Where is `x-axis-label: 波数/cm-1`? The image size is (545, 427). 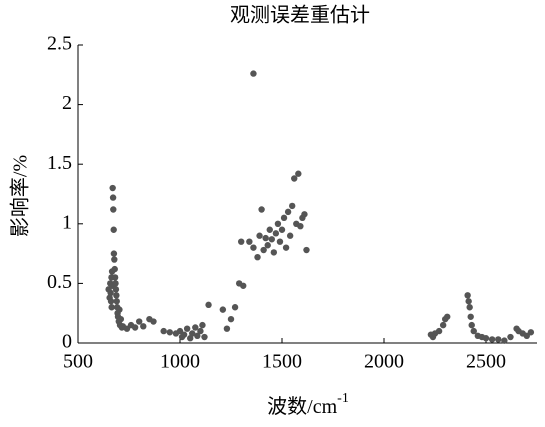
x-axis-label: 波数/cm-1 is located at coordinates (308, 404).